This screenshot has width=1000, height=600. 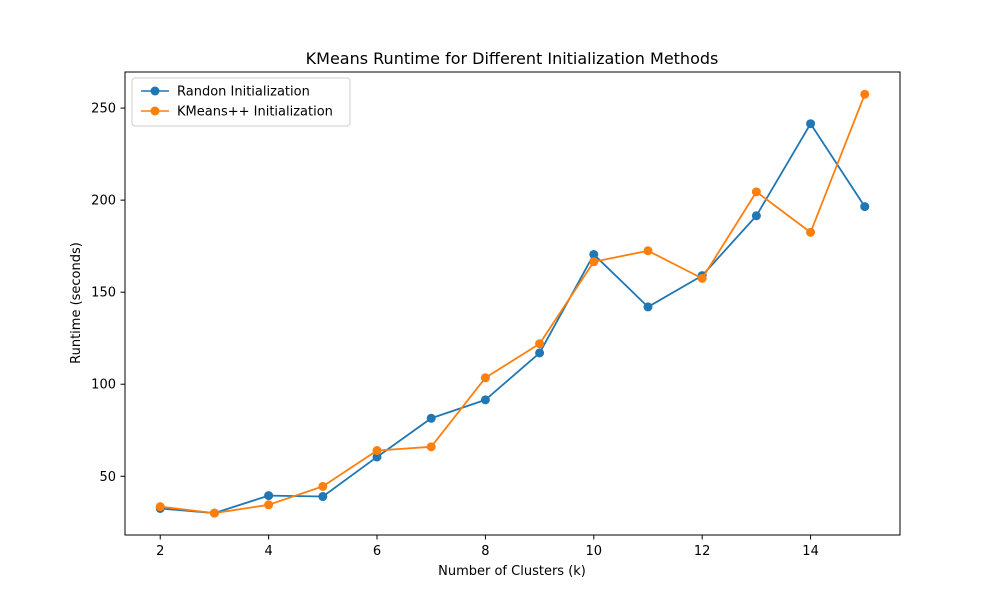 I want to click on y-axis: 50 100 150 200 250, so click(x=108, y=293).